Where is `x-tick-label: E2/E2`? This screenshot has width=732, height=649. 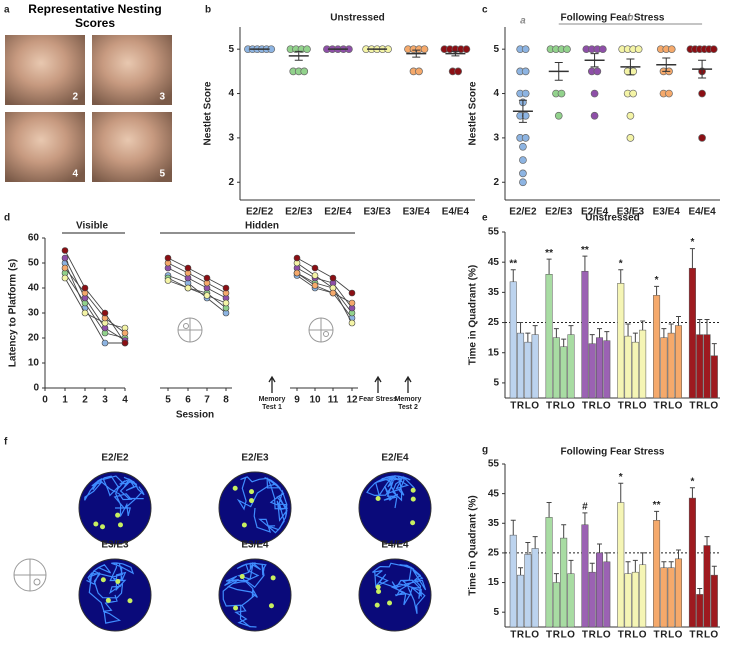
x-tick-label: E2/E2 is located at coordinates (260, 212).